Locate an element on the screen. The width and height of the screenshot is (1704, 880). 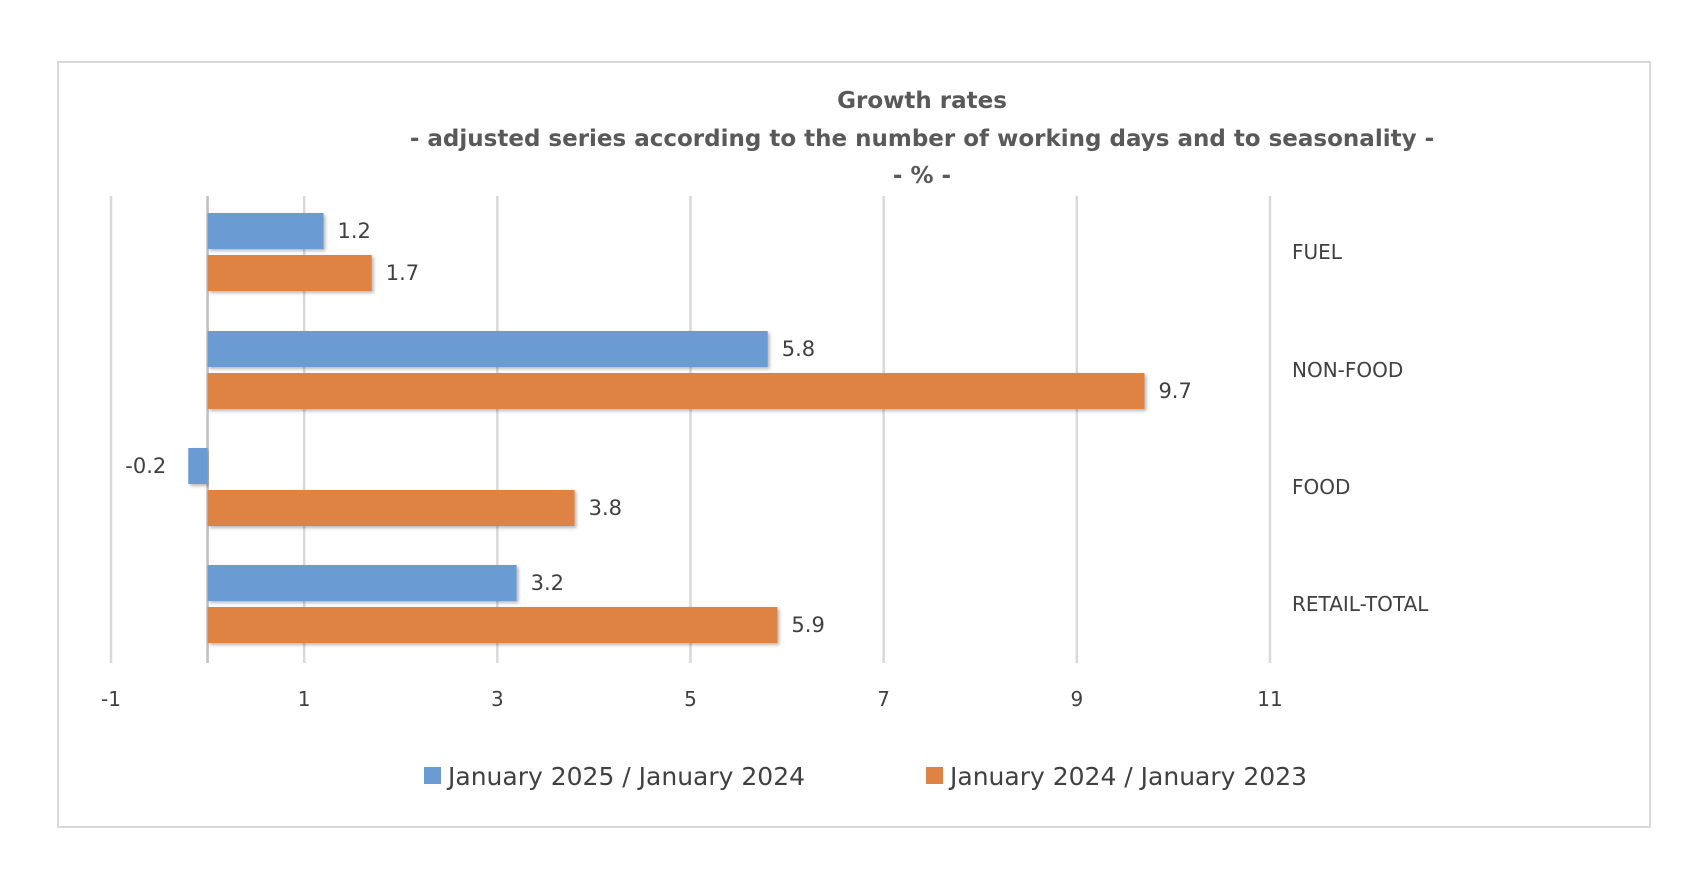
x-tick-label: 3 is located at coordinates (497, 699).